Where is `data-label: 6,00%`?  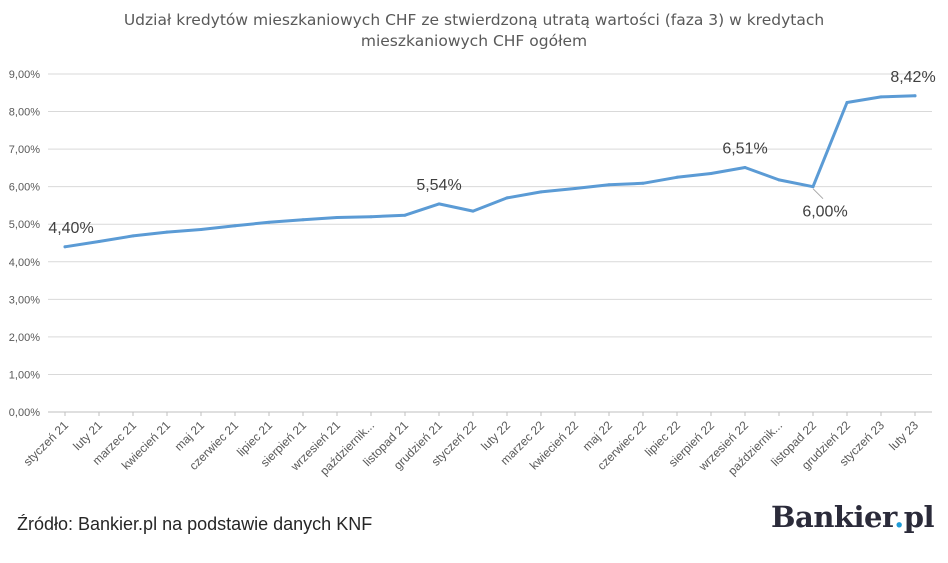
data-label: 6,00% is located at coordinates (824, 212).